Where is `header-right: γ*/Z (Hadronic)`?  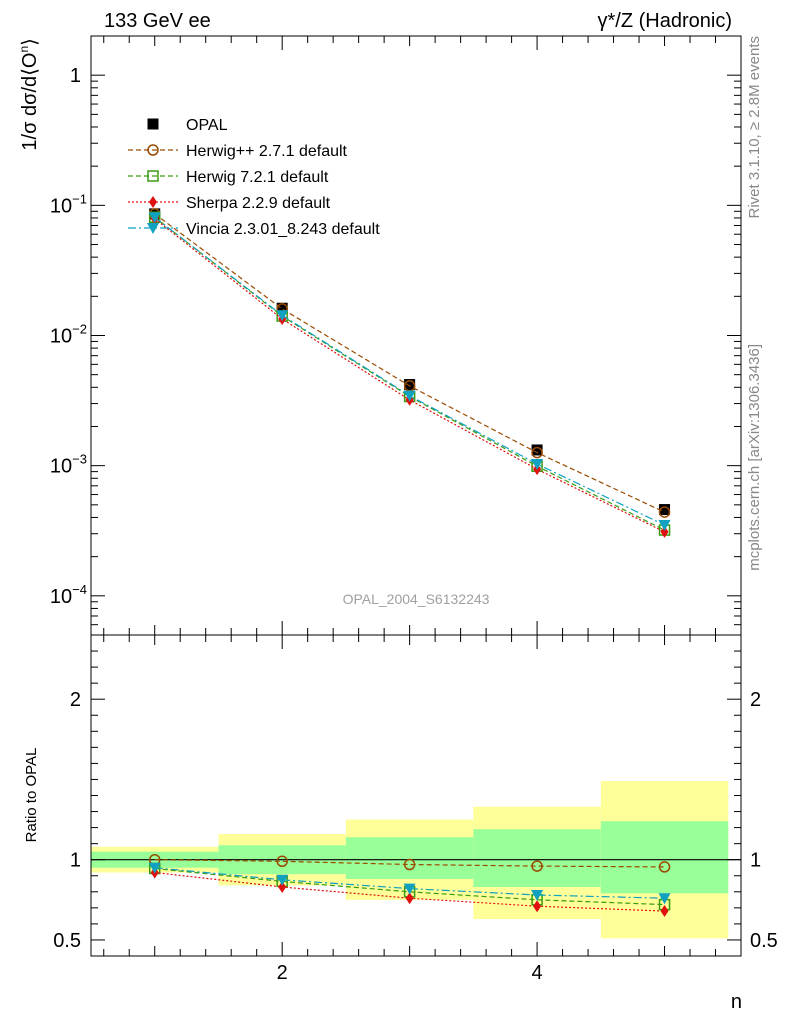 header-right: γ*/Z (Hadronic) is located at coordinates (665, 21).